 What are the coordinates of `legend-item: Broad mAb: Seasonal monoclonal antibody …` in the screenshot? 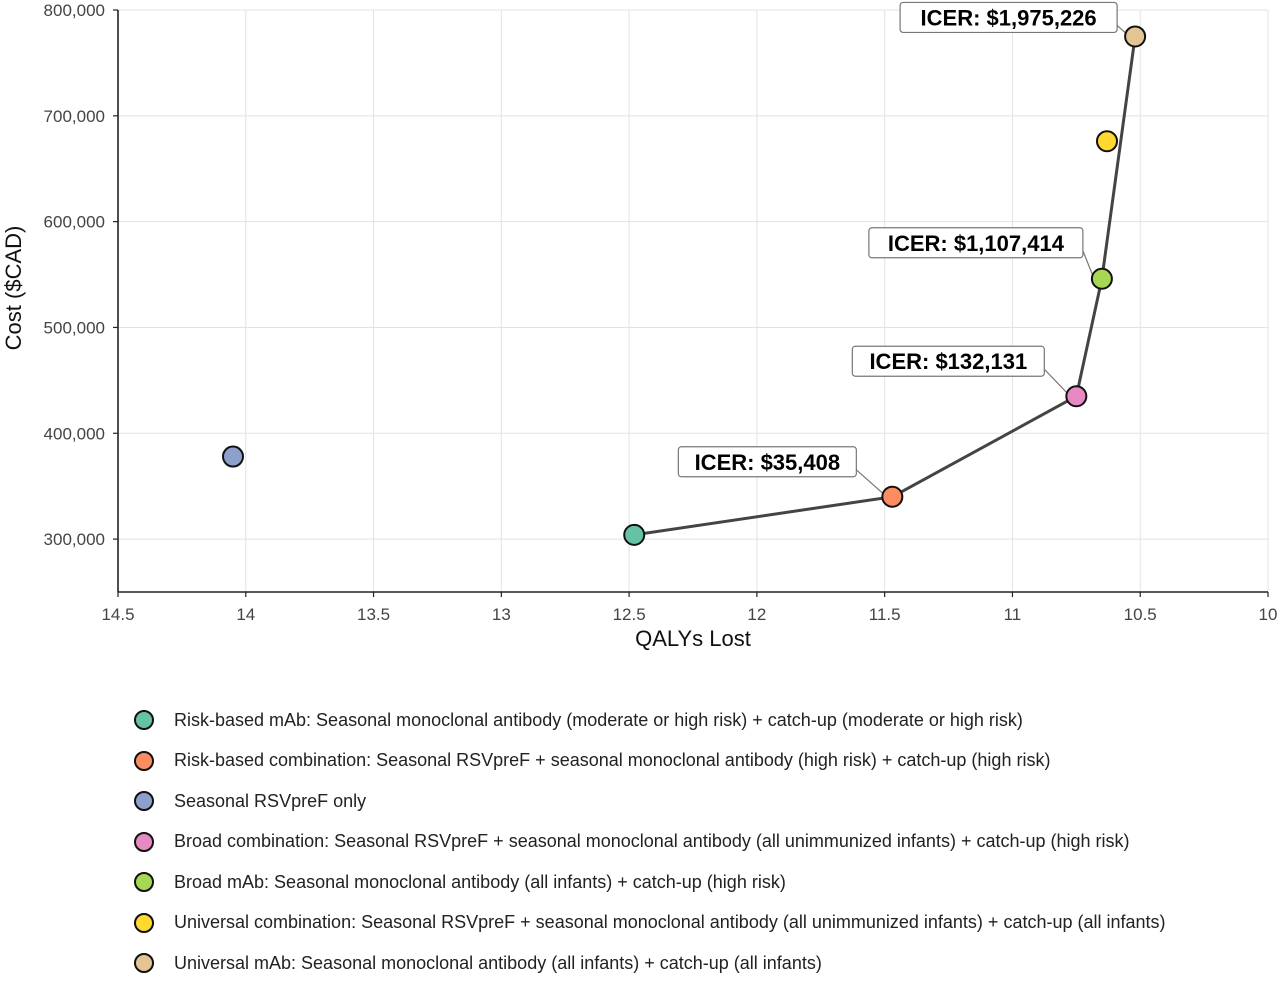 It's located at (704, 882).